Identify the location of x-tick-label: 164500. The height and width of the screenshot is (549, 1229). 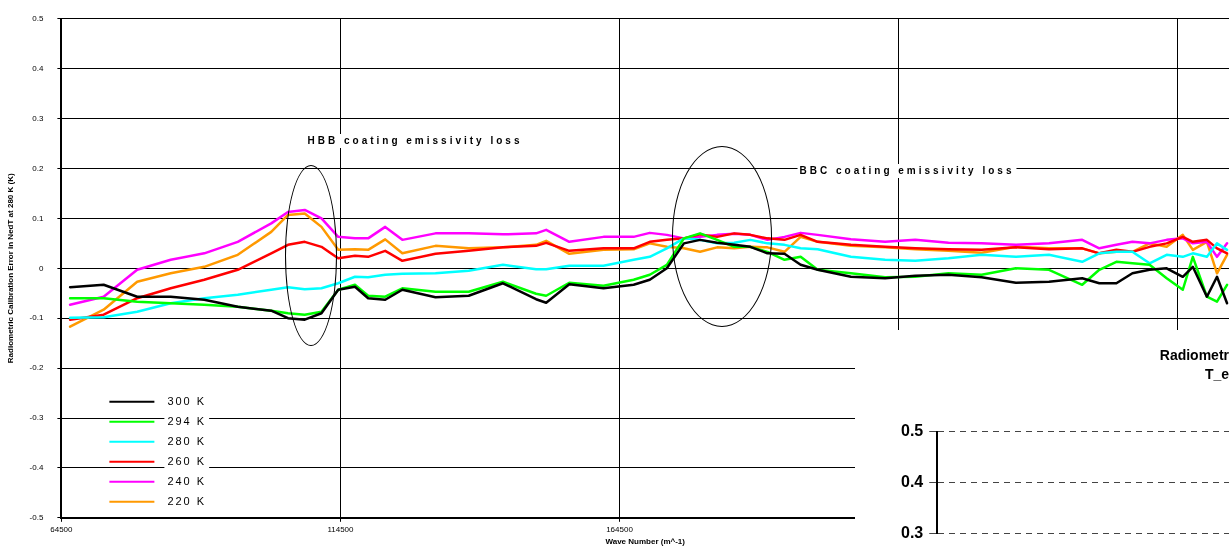
(620, 529).